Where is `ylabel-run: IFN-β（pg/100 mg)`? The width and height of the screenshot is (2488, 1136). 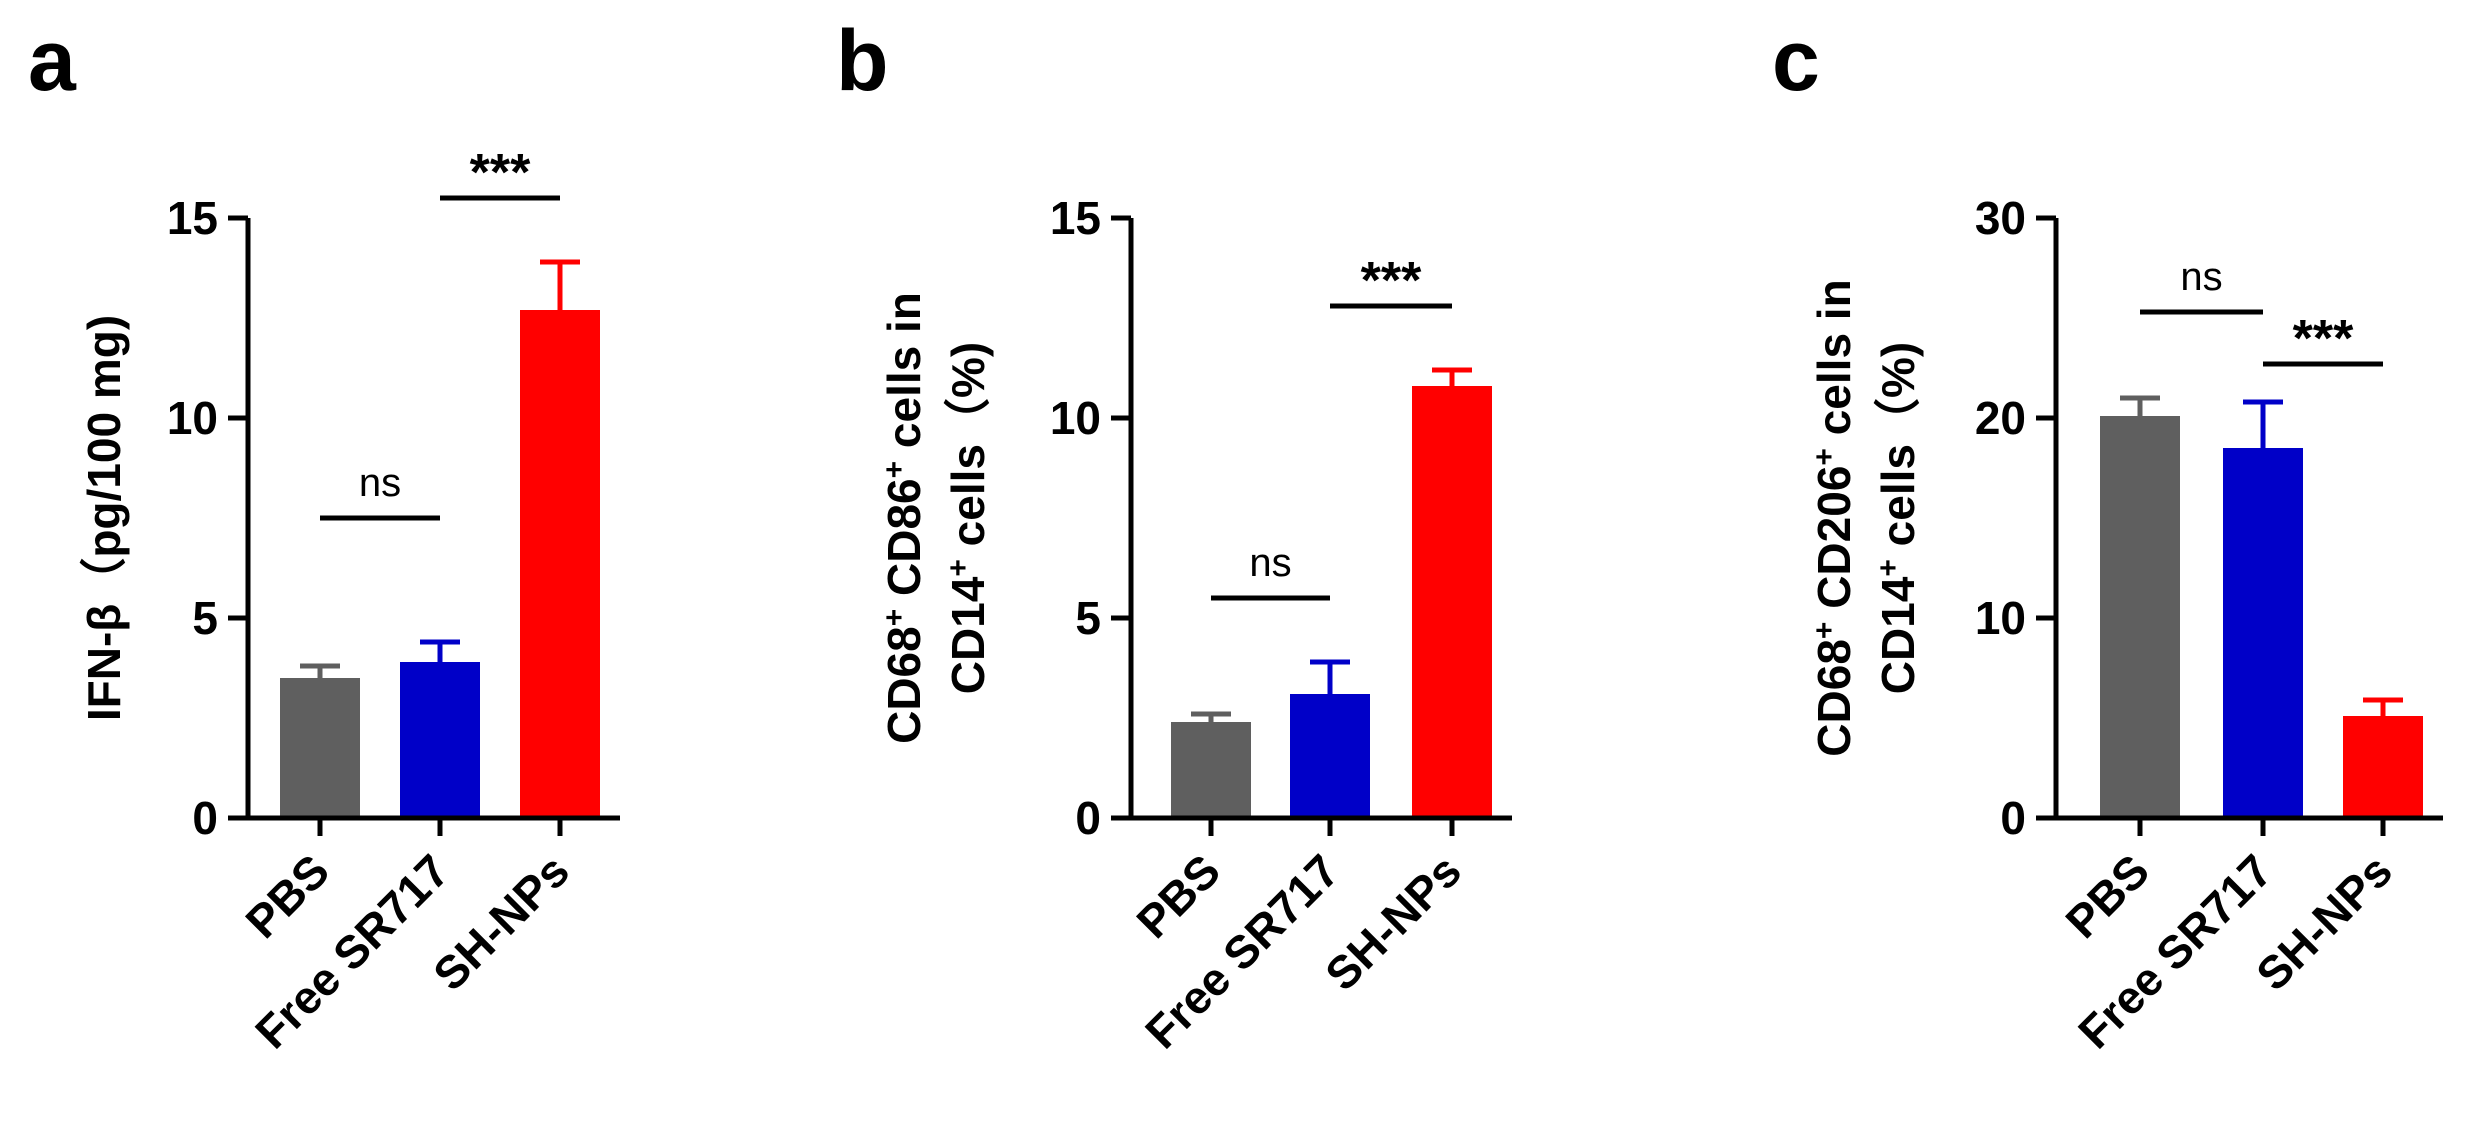
ylabel-run: IFN-β（pg/100 mg) is located at coordinates (104, 518).